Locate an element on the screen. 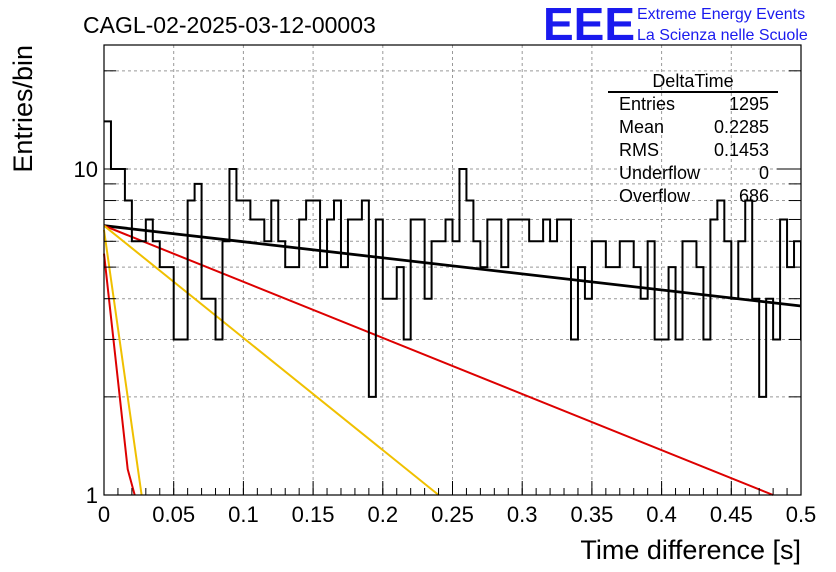  x-tick-label: 0.1 is located at coordinates (243, 514).